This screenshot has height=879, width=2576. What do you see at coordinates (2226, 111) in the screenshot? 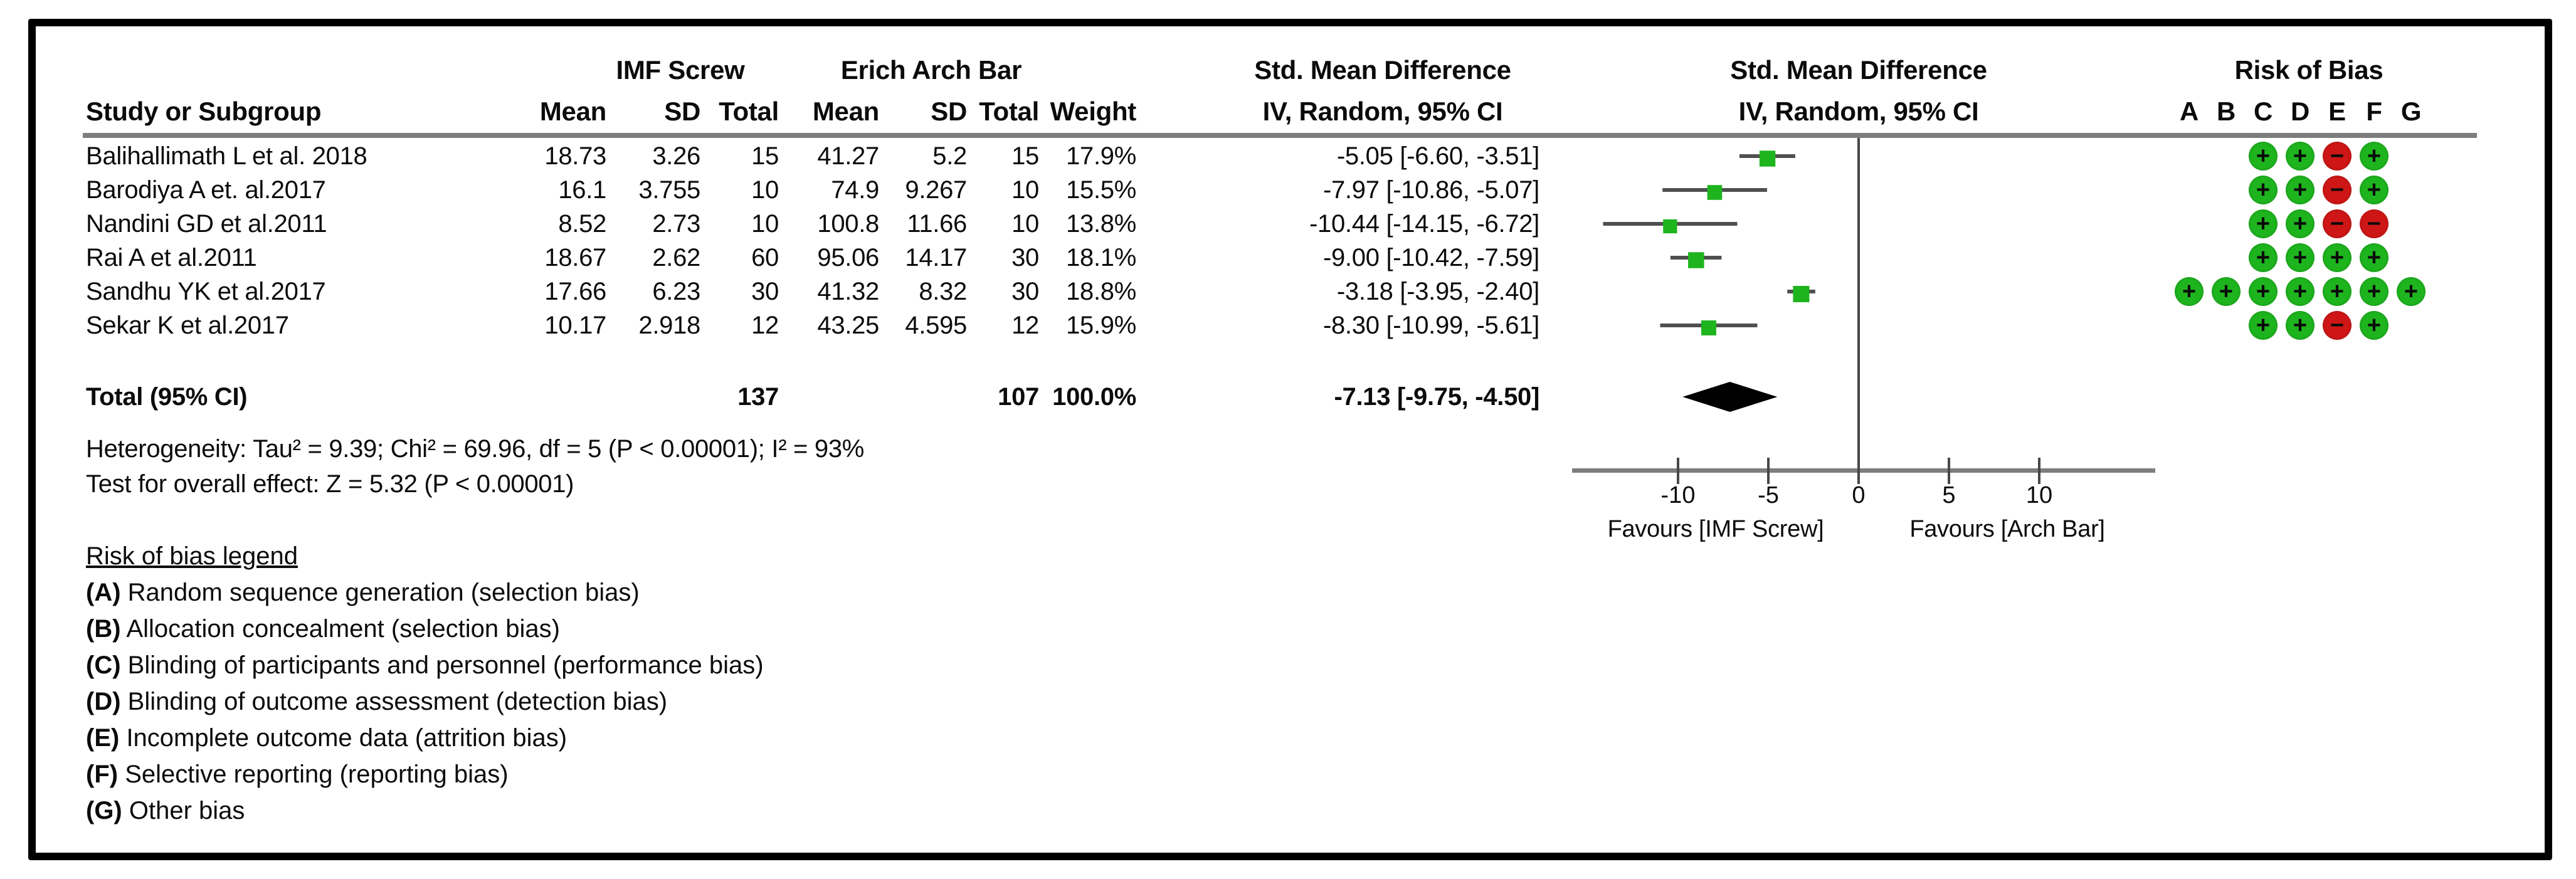
I see `rob-letter-B: B` at bounding box center [2226, 111].